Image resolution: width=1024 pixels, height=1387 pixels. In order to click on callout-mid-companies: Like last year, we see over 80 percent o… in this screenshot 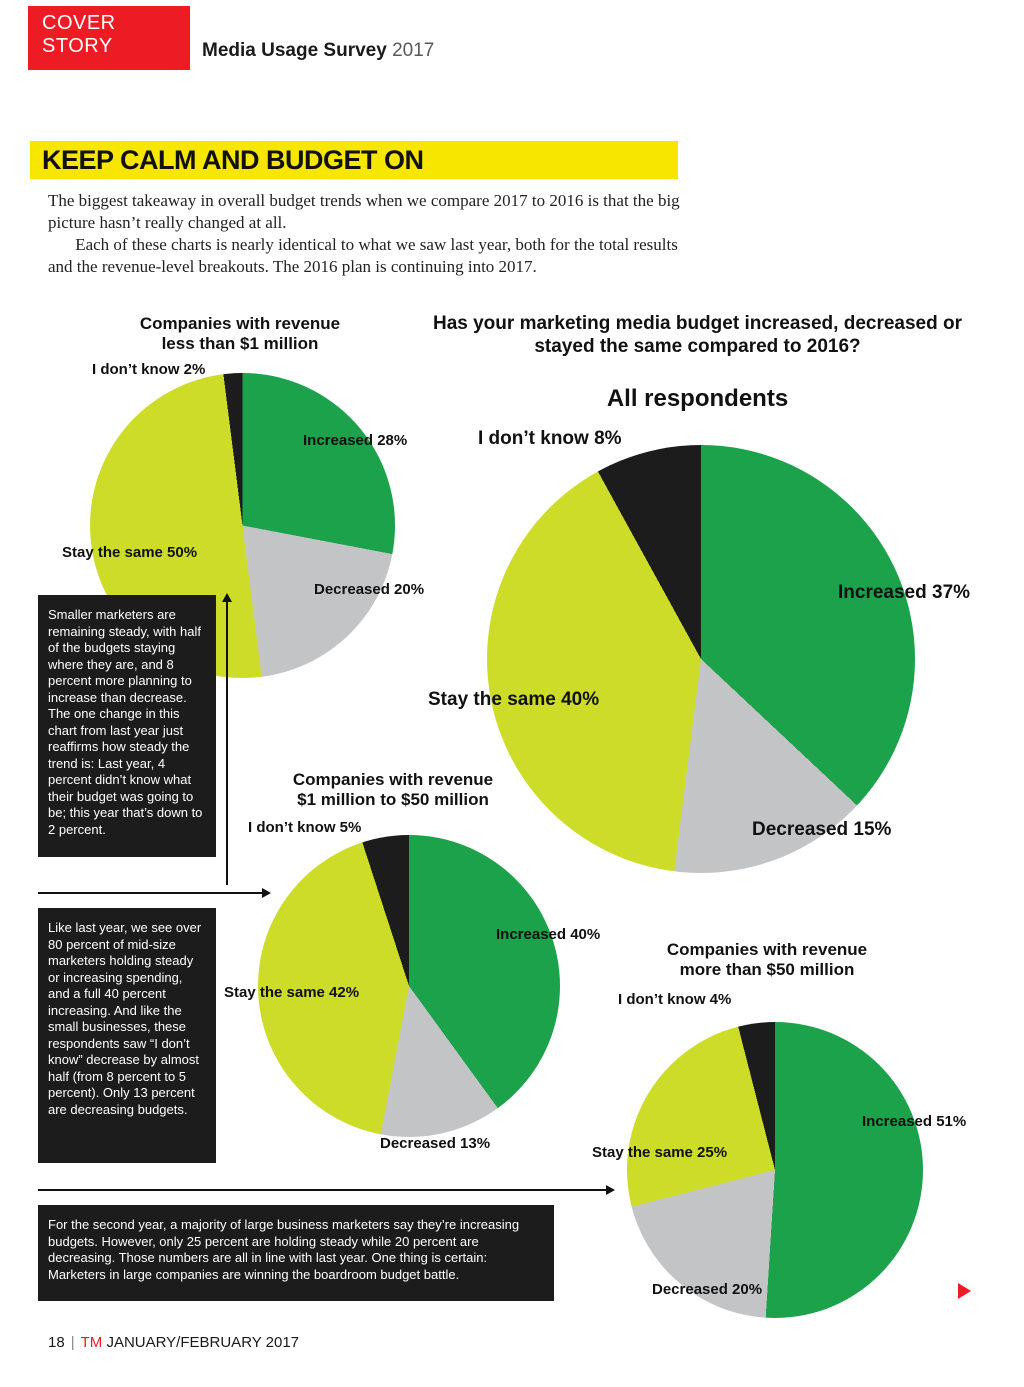, I will do `click(127, 1035)`.